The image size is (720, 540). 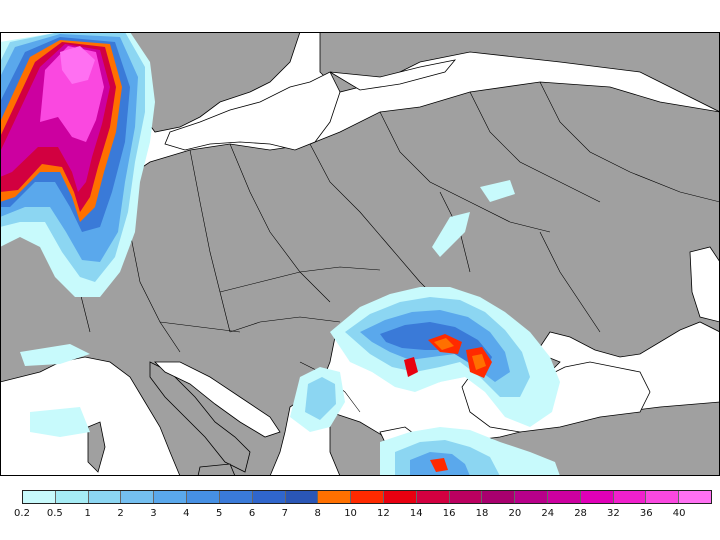 I want to click on baltic-sea, so click(x=252, y=111).